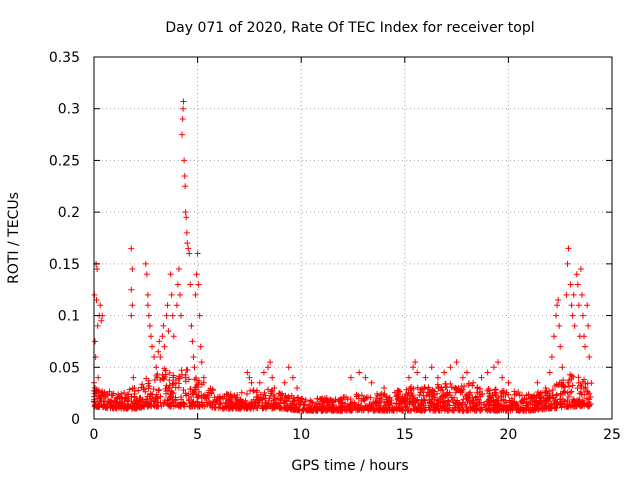 The image size is (640, 480). What do you see at coordinates (301, 435) in the screenshot?
I see `x-tick-label: 10` at bounding box center [301, 435].